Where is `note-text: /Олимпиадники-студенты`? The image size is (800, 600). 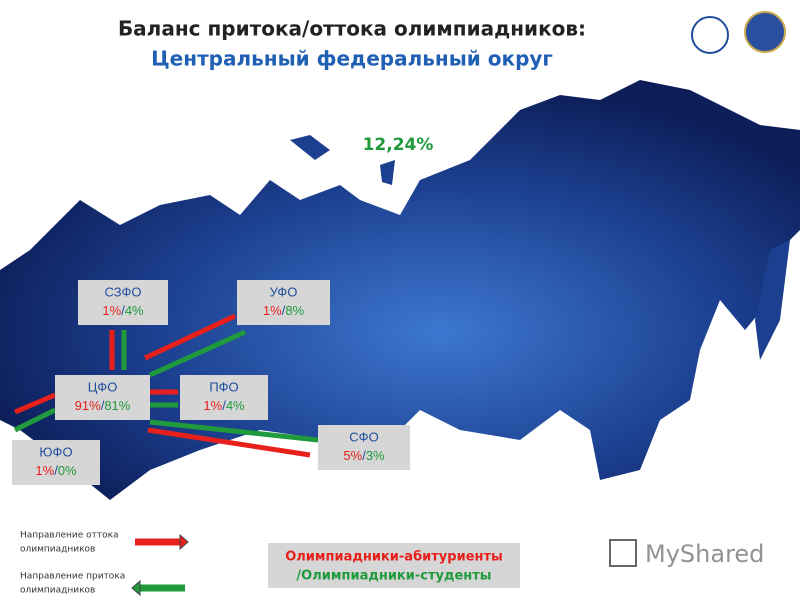
note-text: /Олимпиадники-студенты is located at coordinates (393, 576).